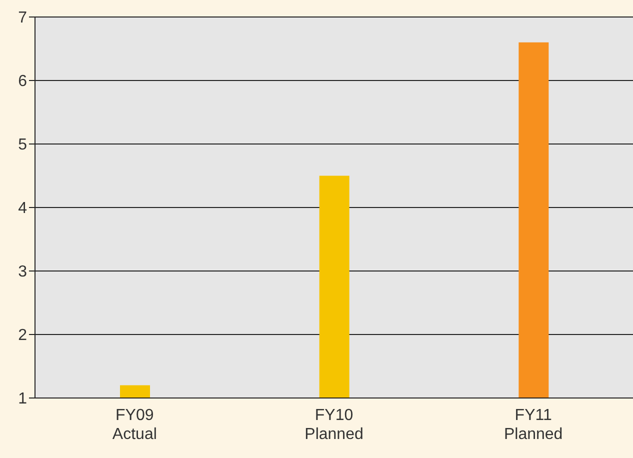 The height and width of the screenshot is (458, 633). I want to click on x-tick-label: FY11 Planned, so click(533, 425).